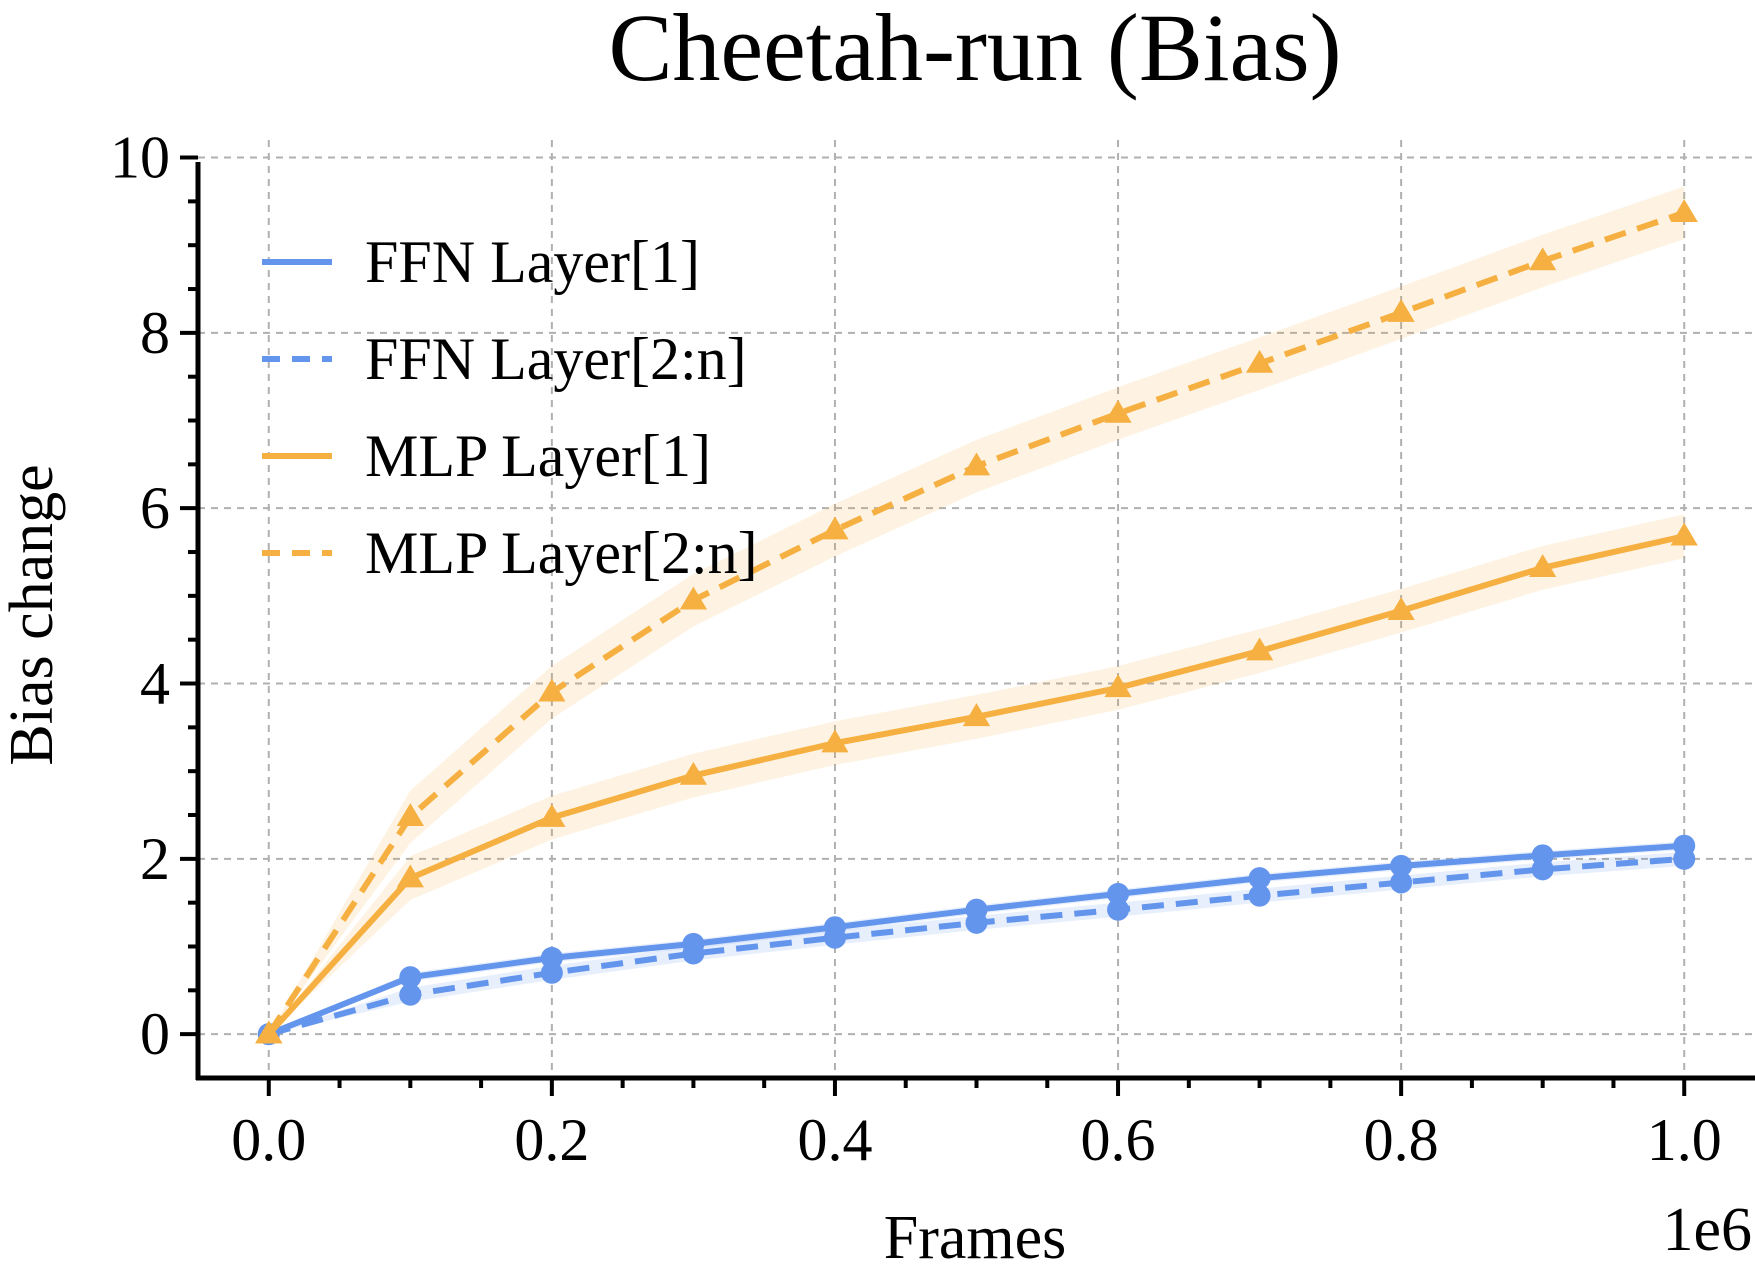 This screenshot has height=1272, width=1755. I want to click on x-offset-label: 1e6, so click(1707, 1230).